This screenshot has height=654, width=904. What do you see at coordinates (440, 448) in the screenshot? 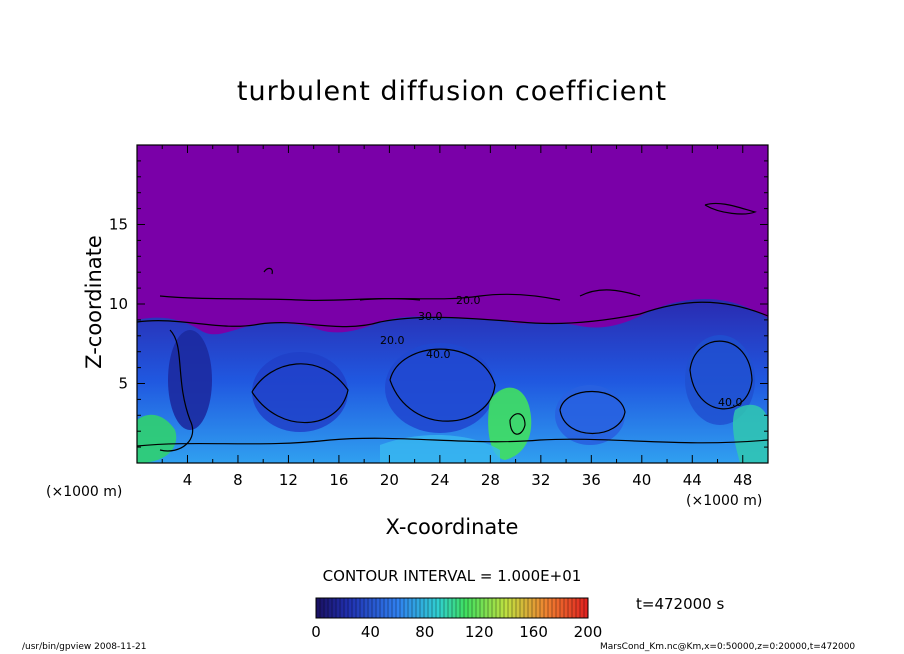
I see `cyan-region` at bounding box center [440, 448].